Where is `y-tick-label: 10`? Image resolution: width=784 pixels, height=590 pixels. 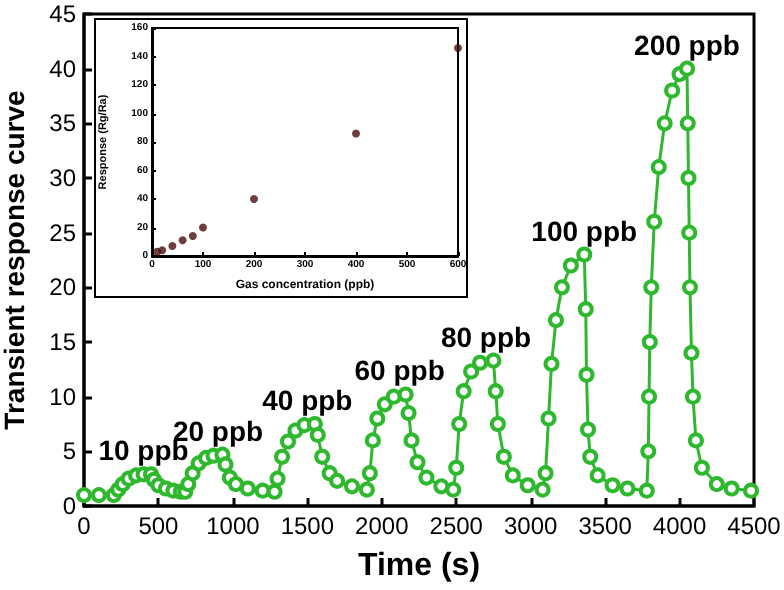 y-tick-label: 10 is located at coordinates (63, 396).